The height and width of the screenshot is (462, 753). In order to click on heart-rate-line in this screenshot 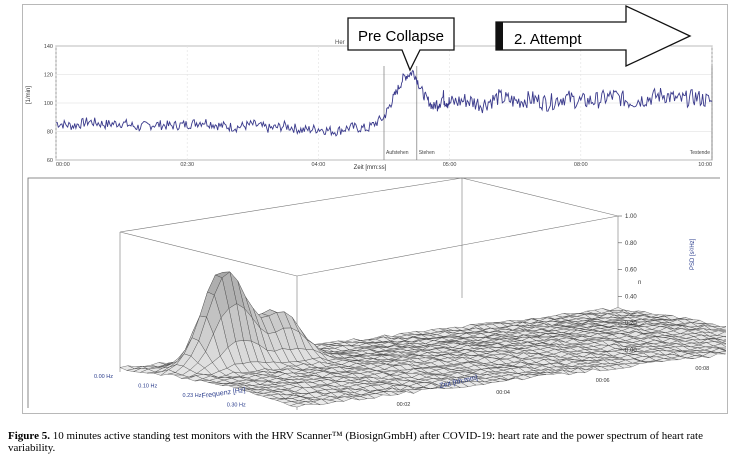, I will do `click(384, 103)`.